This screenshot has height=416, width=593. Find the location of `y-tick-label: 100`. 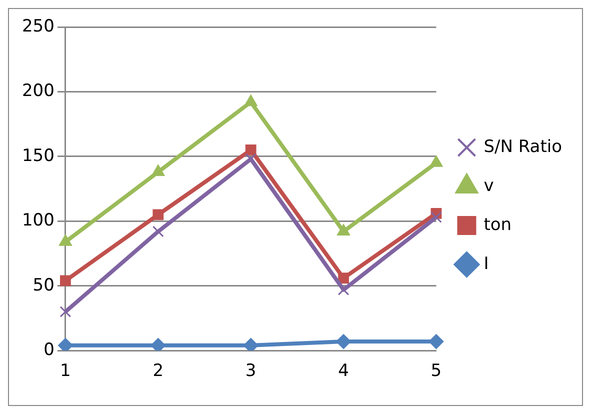

y-tick-label: 100 is located at coordinates (38, 220).